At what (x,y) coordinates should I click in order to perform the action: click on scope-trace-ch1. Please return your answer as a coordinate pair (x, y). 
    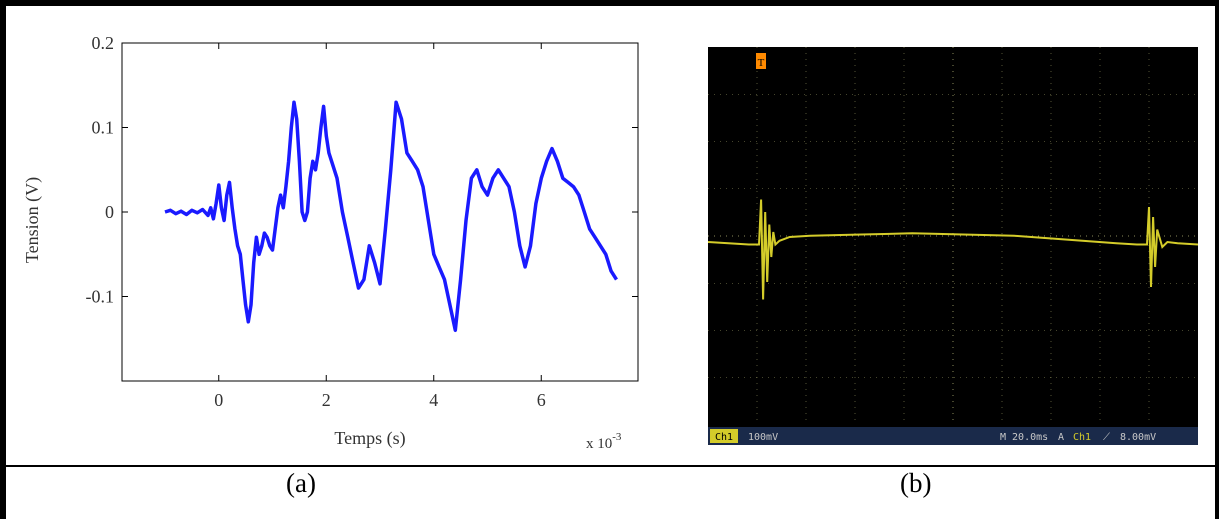
    Looking at the image, I should click on (953, 249).